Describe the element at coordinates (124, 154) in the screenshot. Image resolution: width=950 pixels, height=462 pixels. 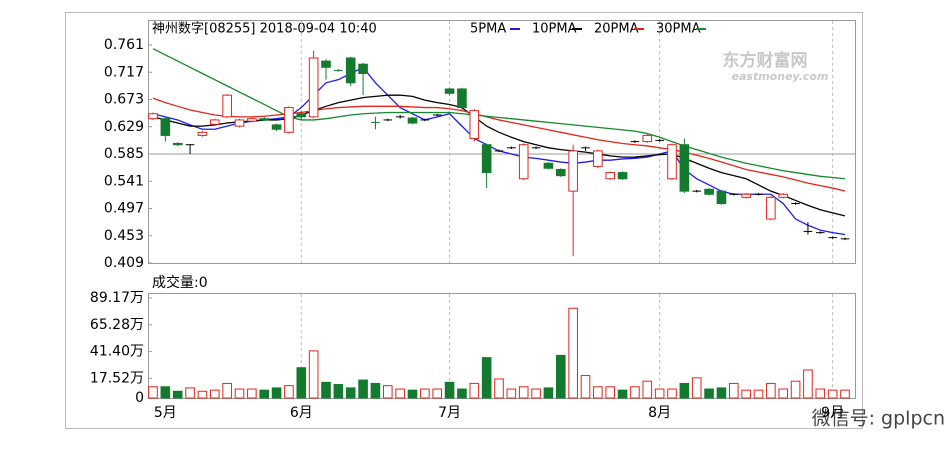
I see `y-tick-label: 0.585` at that location.